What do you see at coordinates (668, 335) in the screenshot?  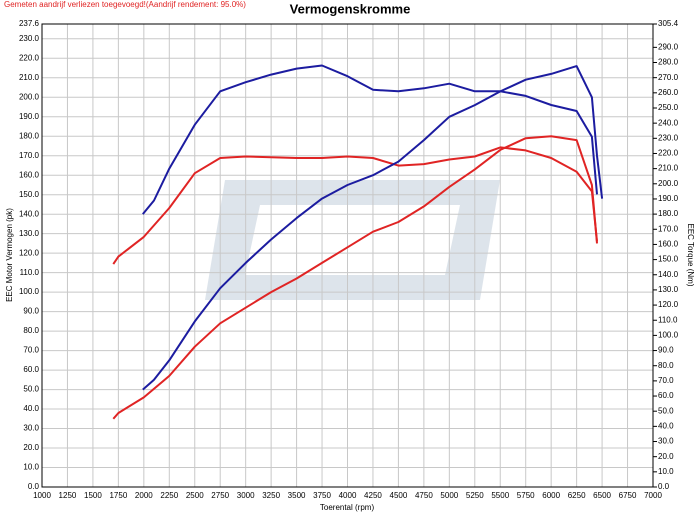 I see `y2-tick-label: 100.0` at bounding box center [668, 335].